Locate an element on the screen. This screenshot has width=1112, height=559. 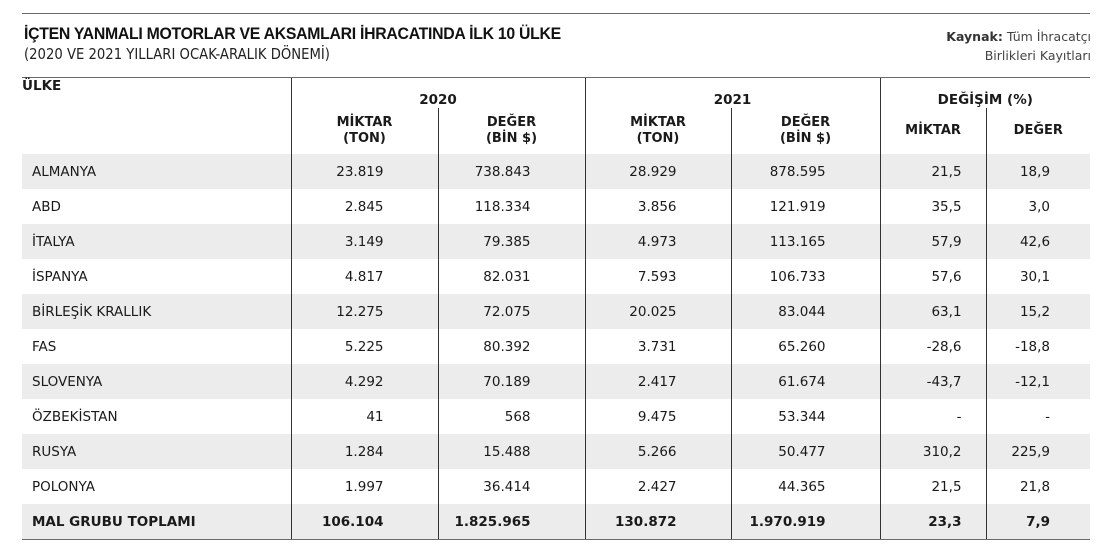
cell-value: 106.104 is located at coordinates (353, 521).